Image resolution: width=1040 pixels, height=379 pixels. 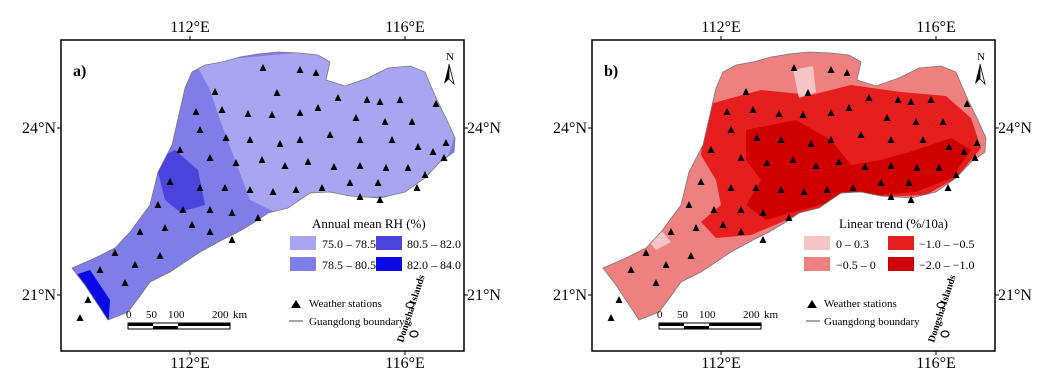 What do you see at coordinates (220, 315) in the screenshot?
I see `scale-tick-200: 200` at bounding box center [220, 315].